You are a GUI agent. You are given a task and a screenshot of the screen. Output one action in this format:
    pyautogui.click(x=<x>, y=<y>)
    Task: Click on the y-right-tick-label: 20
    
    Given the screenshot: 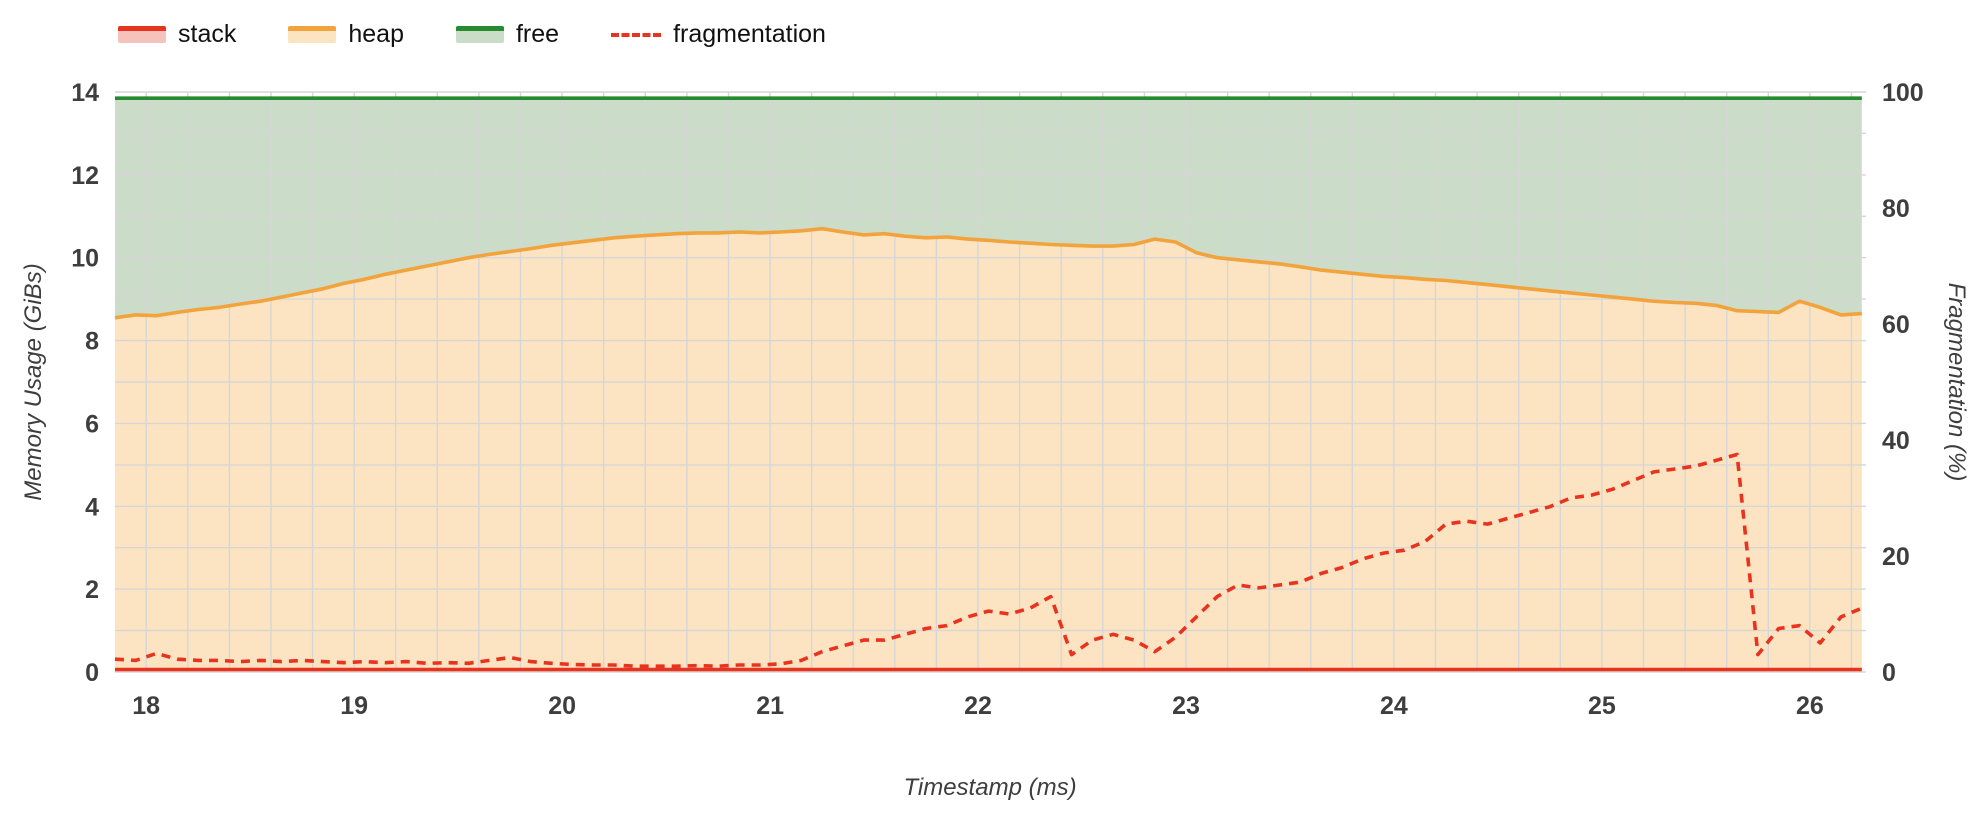 What is the action you would take?
    pyautogui.click(x=1896, y=557)
    